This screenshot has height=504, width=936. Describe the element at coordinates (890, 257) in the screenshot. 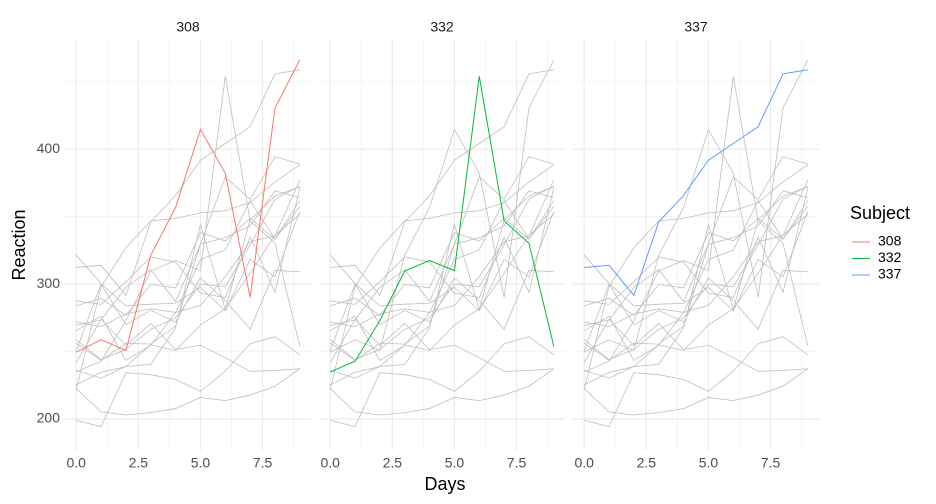

I see `legend-label: 332` at that location.